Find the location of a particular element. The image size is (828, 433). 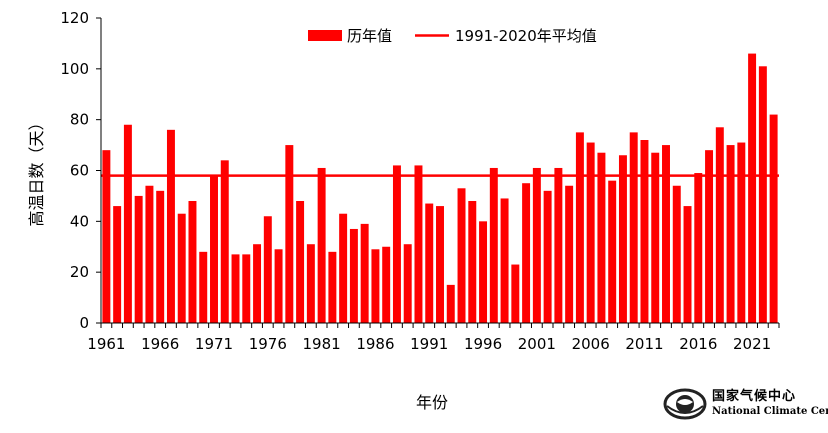

ncc-logo: 国家气候中心 National Climate Center is located at coordinates (745, 406).